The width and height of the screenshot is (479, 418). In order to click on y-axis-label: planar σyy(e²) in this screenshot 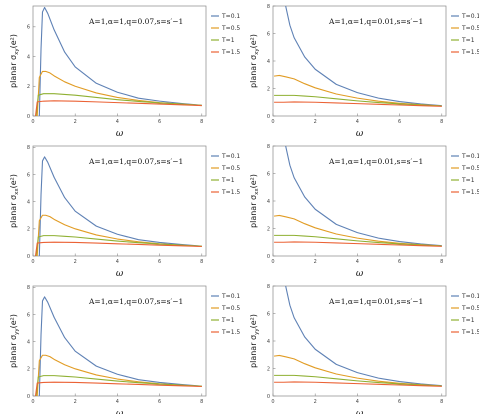, I will do `click(254, 341)`.